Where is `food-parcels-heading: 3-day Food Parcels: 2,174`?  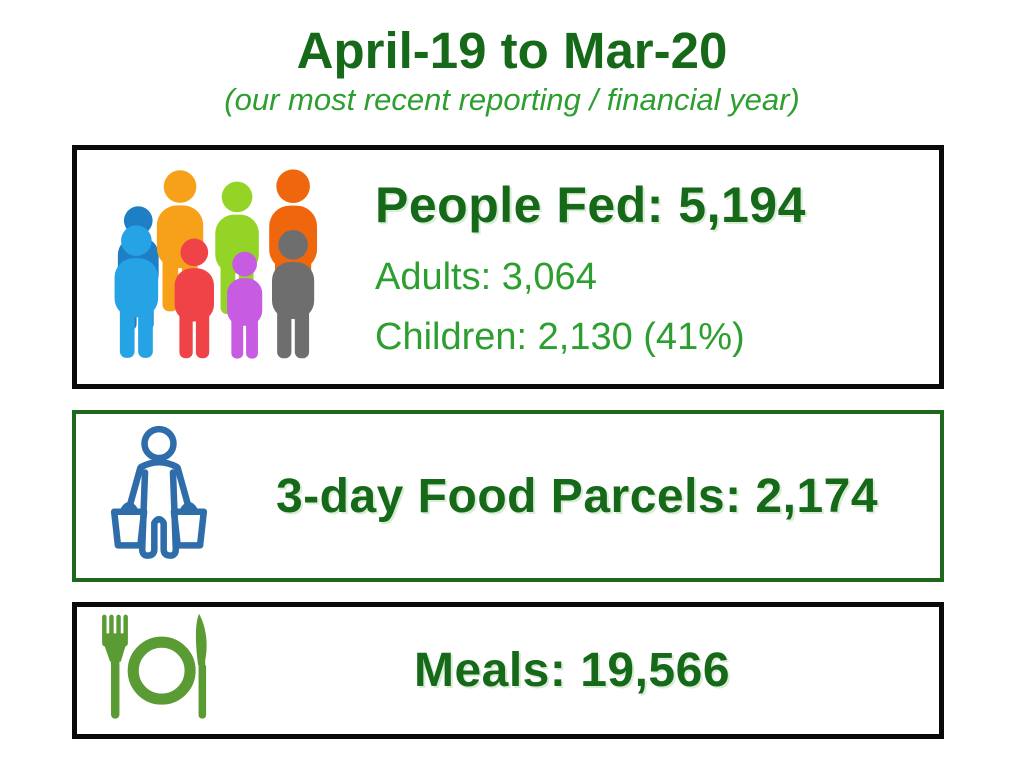
food-parcels-heading: 3-day Food Parcels: 2,174 is located at coordinates (577, 496).